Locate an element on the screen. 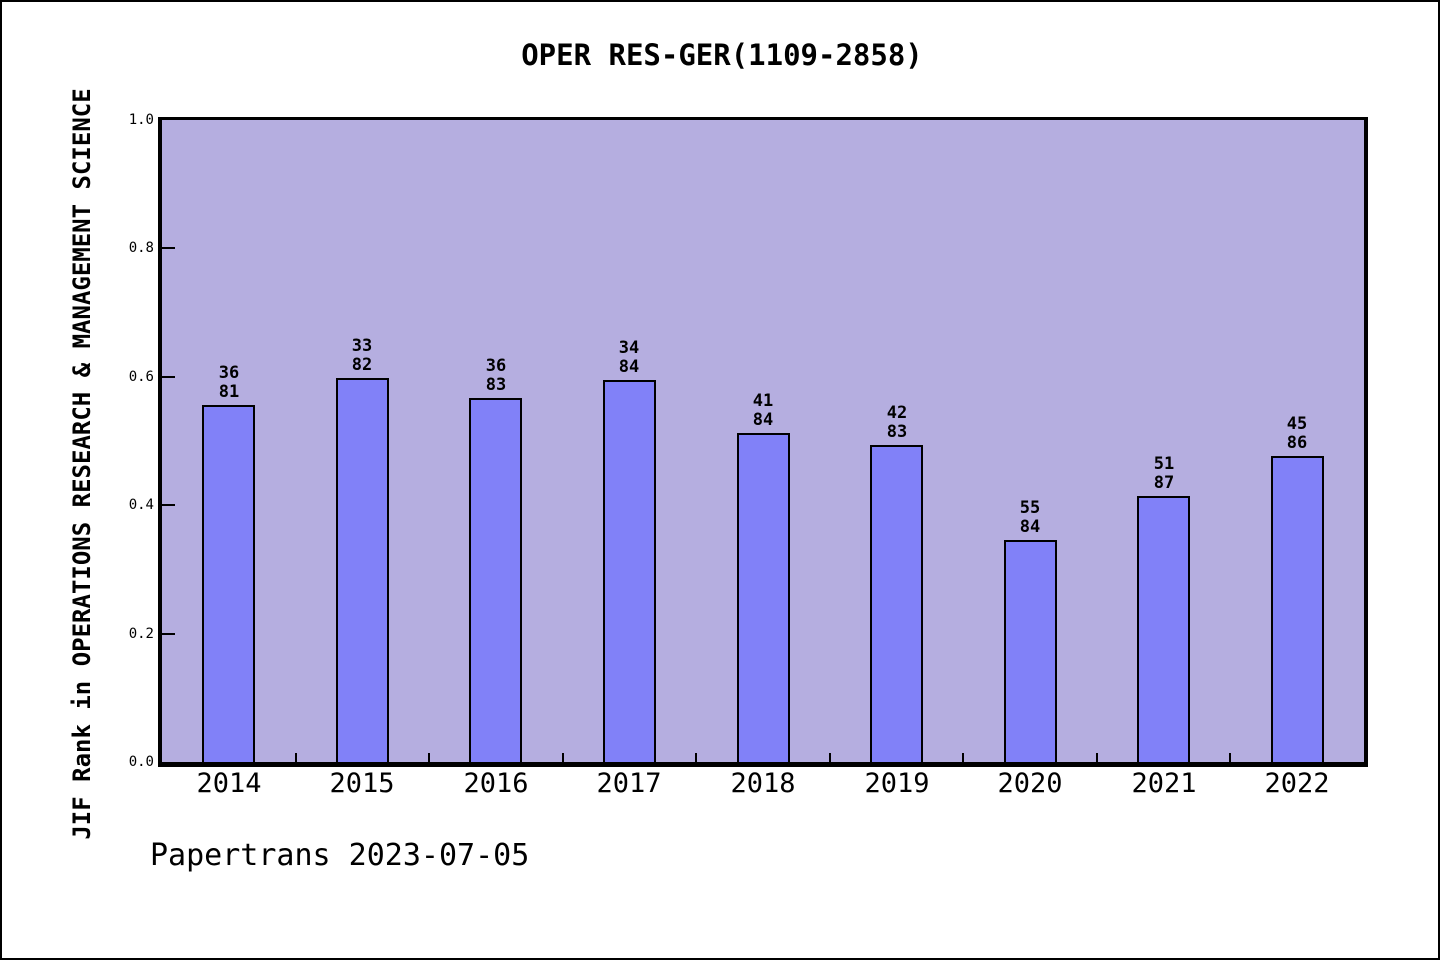 This screenshot has width=1440, height=960. x-tick-label-2020: 2020 is located at coordinates (1030, 783).